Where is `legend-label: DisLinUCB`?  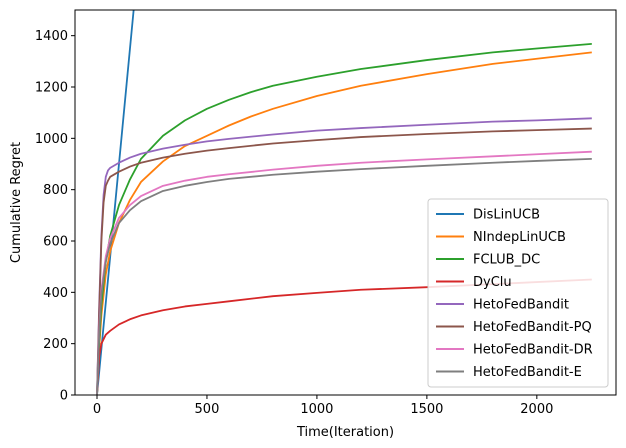
legend-label: DisLinUCB is located at coordinates (506, 215).